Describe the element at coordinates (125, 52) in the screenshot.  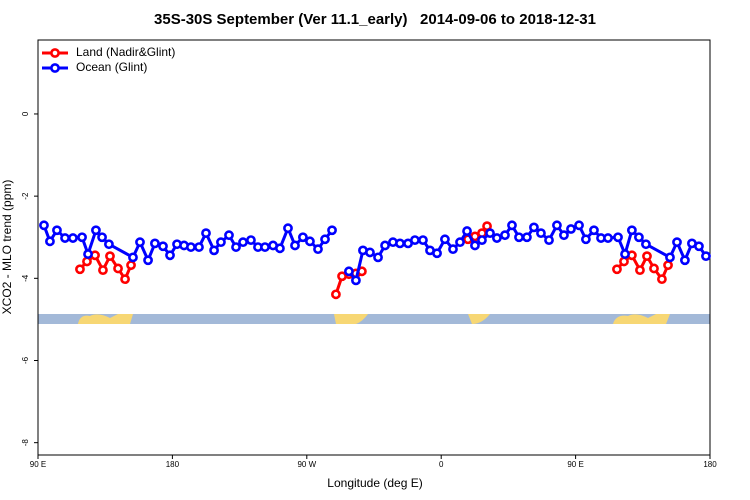
I see `legend-label: Land (Nadir&Glint)` at that location.